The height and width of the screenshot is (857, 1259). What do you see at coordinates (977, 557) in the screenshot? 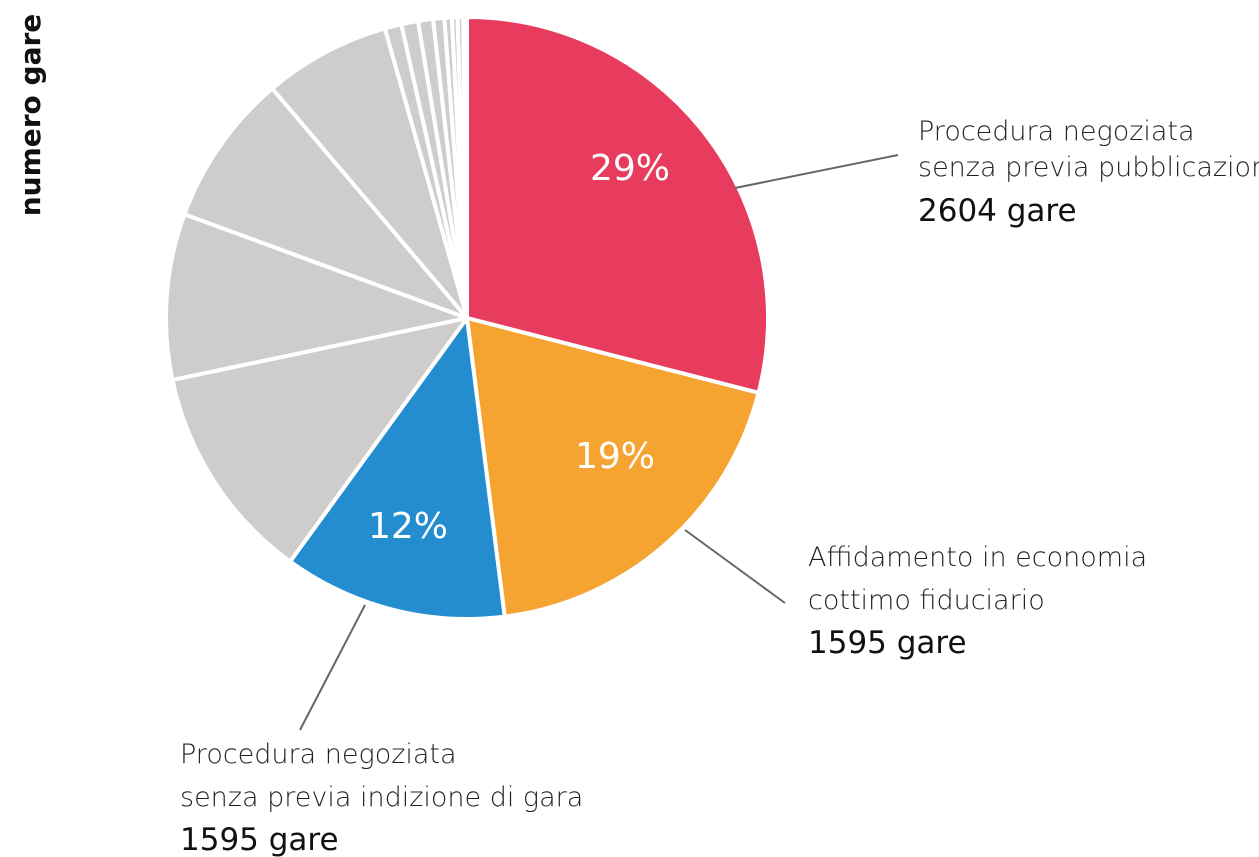
I see `slice-label: Affidamento in economia` at bounding box center [977, 557].